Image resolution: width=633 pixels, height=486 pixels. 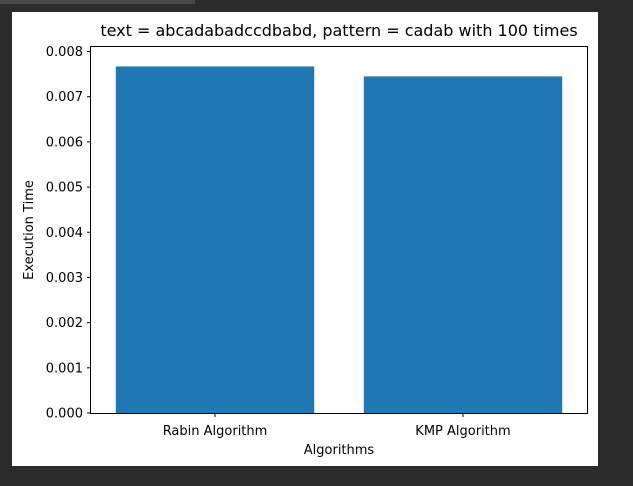 I want to click on y-axis-label: Execution Time, so click(x=29, y=230).